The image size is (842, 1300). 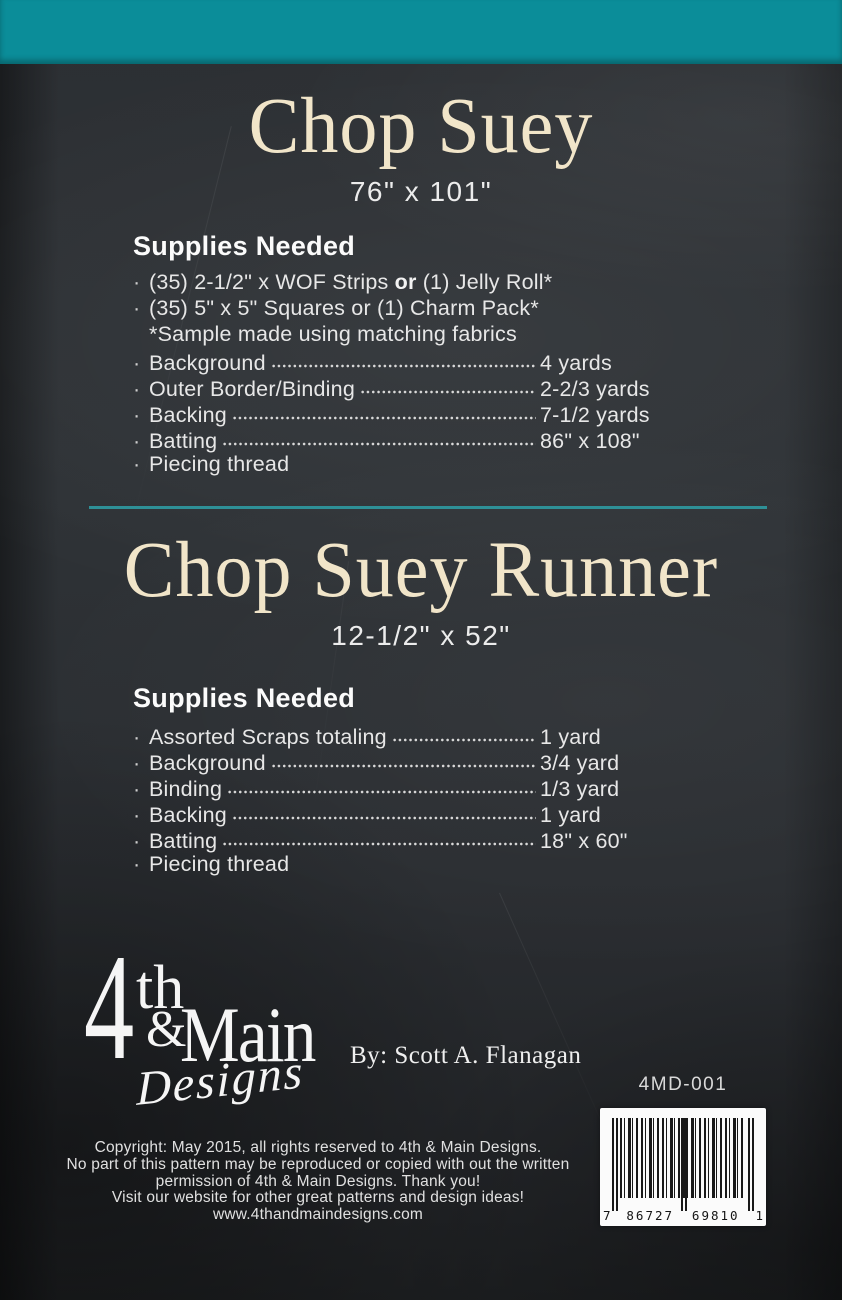 What do you see at coordinates (595, 414) in the screenshot?
I see `list-item-value: 7-1/2 yards` at bounding box center [595, 414].